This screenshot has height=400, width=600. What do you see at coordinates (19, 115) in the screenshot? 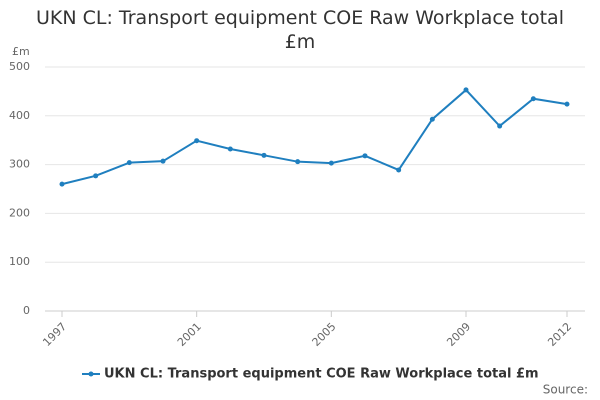
I see `y-tick-label: 400` at bounding box center [19, 115].